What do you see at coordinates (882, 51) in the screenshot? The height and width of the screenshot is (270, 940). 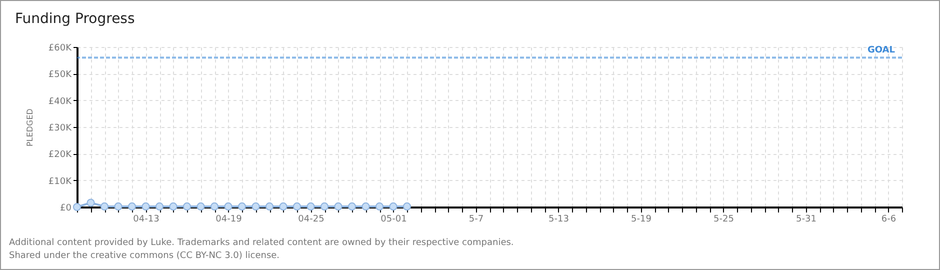 I see `ref-line-label: GOAL` at bounding box center [882, 51].